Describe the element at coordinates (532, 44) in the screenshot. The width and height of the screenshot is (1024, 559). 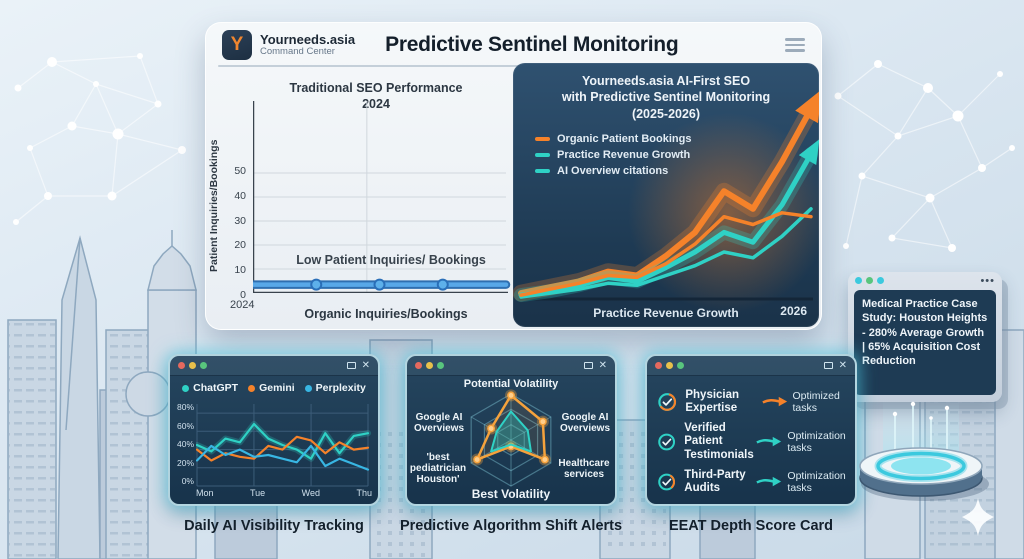
I see `page-title: Predictive Sentinel Monitoring` at that location.